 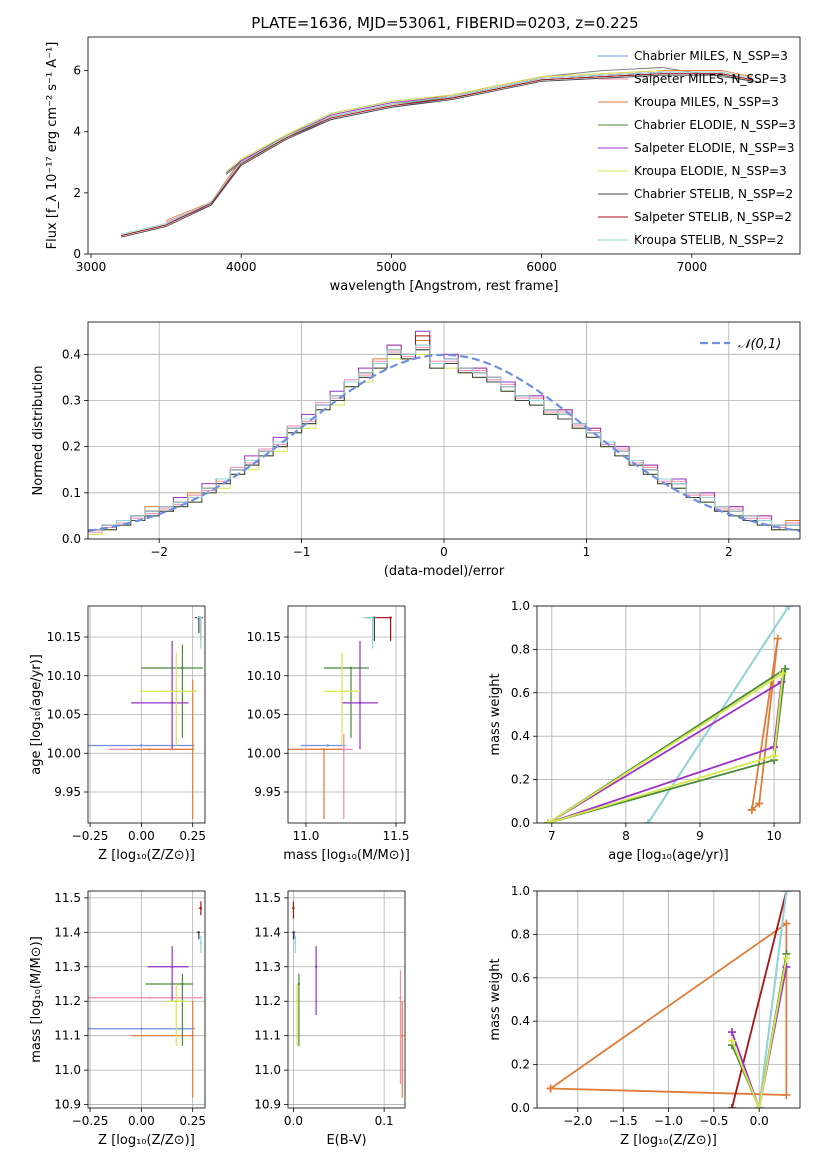 What do you see at coordinates (38, 431) in the screenshot?
I see `y-axis-label: Normed distribution` at bounding box center [38, 431].